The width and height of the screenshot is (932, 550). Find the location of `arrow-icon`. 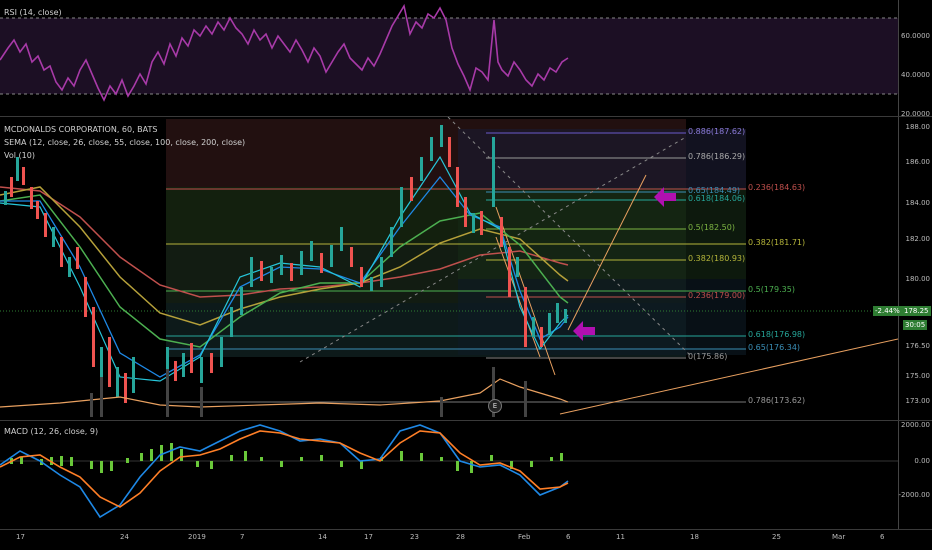

arrow-icon is located at coordinates (624, 264).